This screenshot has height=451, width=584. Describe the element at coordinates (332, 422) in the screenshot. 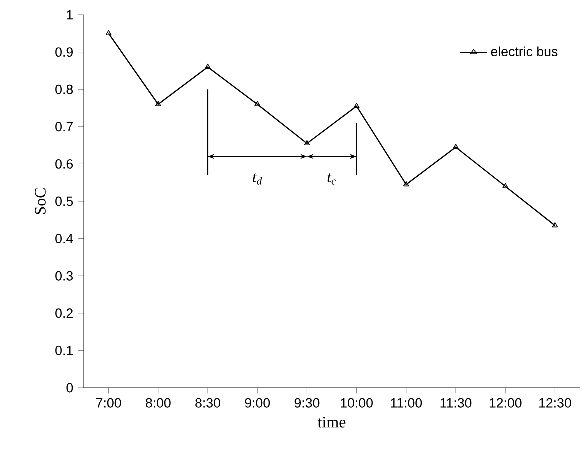

I see `x-axis-title: time` at that location.